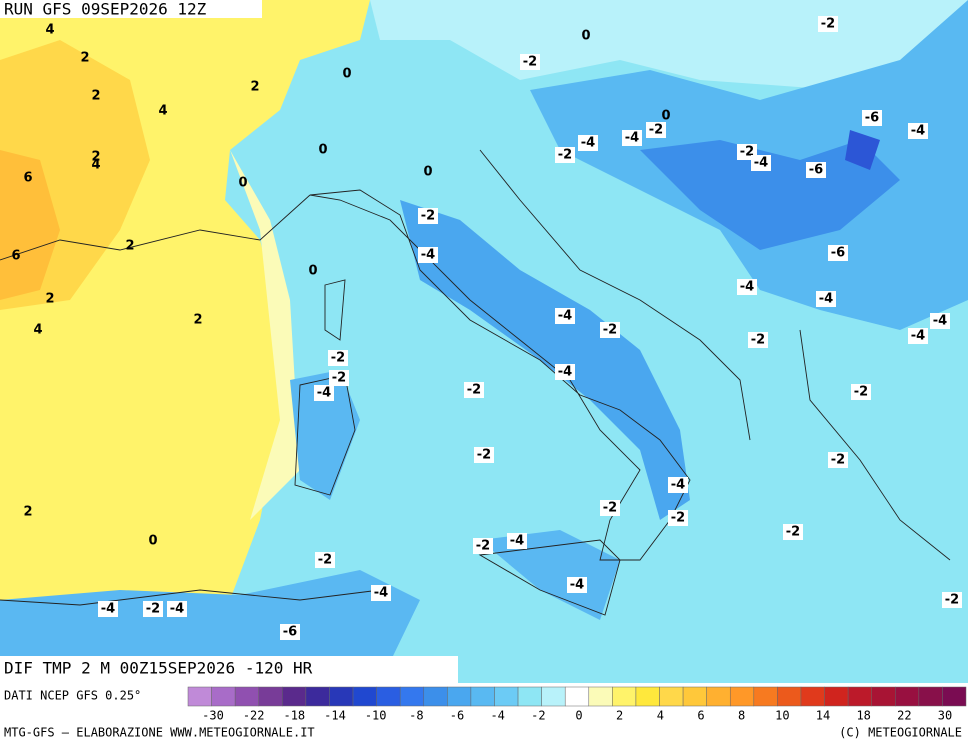 This screenshot has height=745, width=968. What do you see at coordinates (416, 716) in the screenshot?
I see `colorbar-tick-label: -8` at bounding box center [416, 716].